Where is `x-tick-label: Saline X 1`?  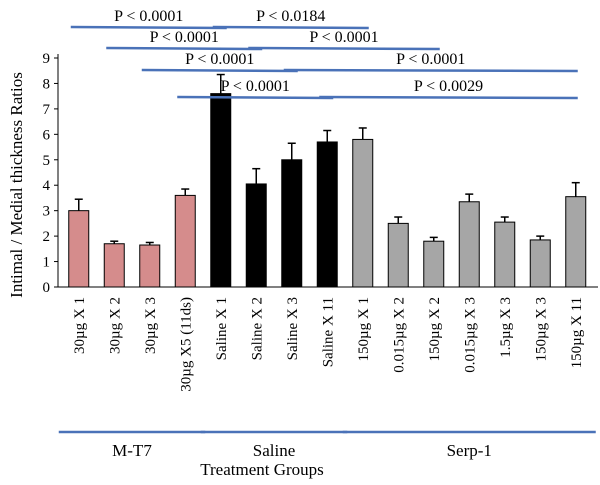 x-tick-label: Saline X 1 is located at coordinates (222, 328).